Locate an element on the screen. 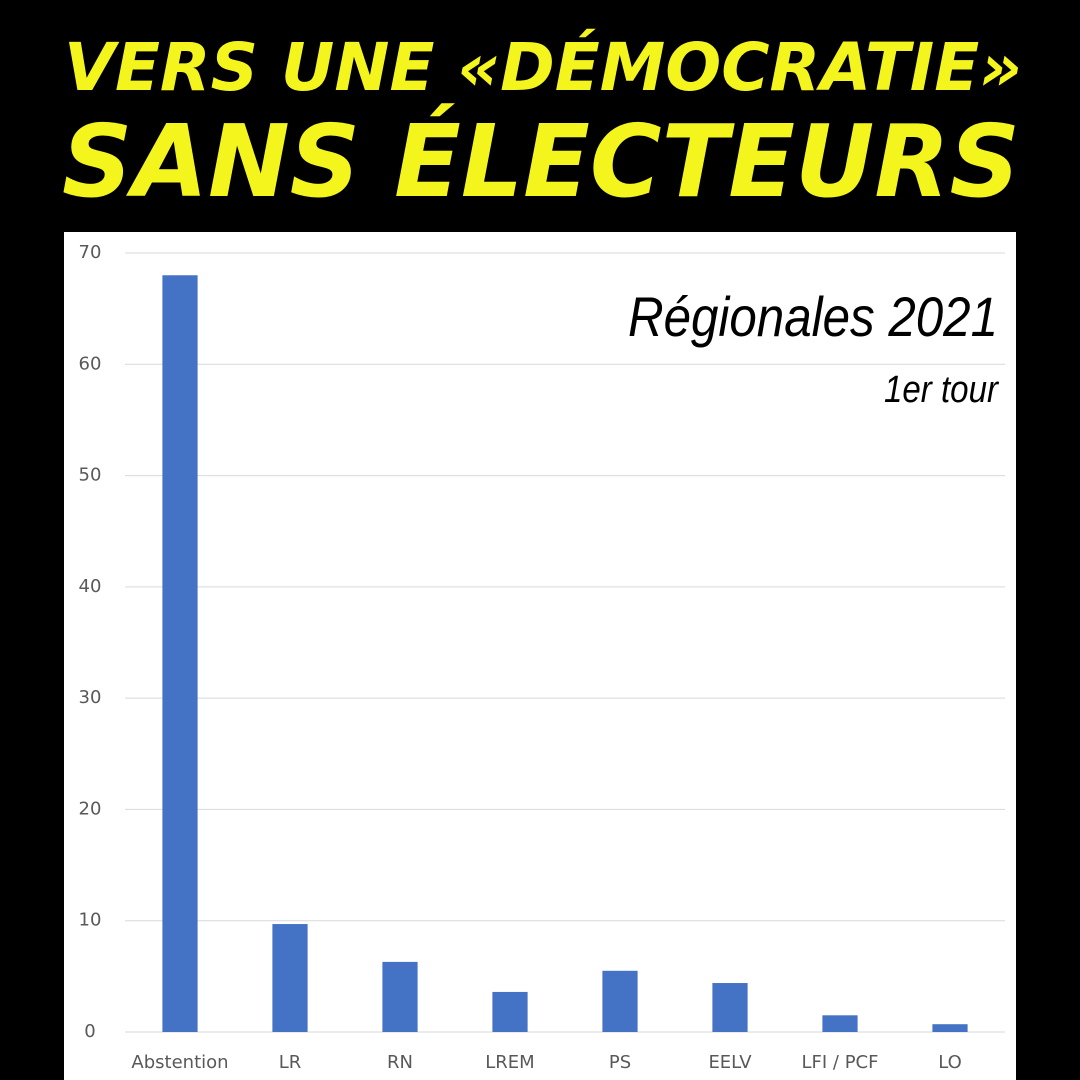 The width and height of the screenshot is (1080, 1080). y-tick-label: 70 is located at coordinates (90, 252).